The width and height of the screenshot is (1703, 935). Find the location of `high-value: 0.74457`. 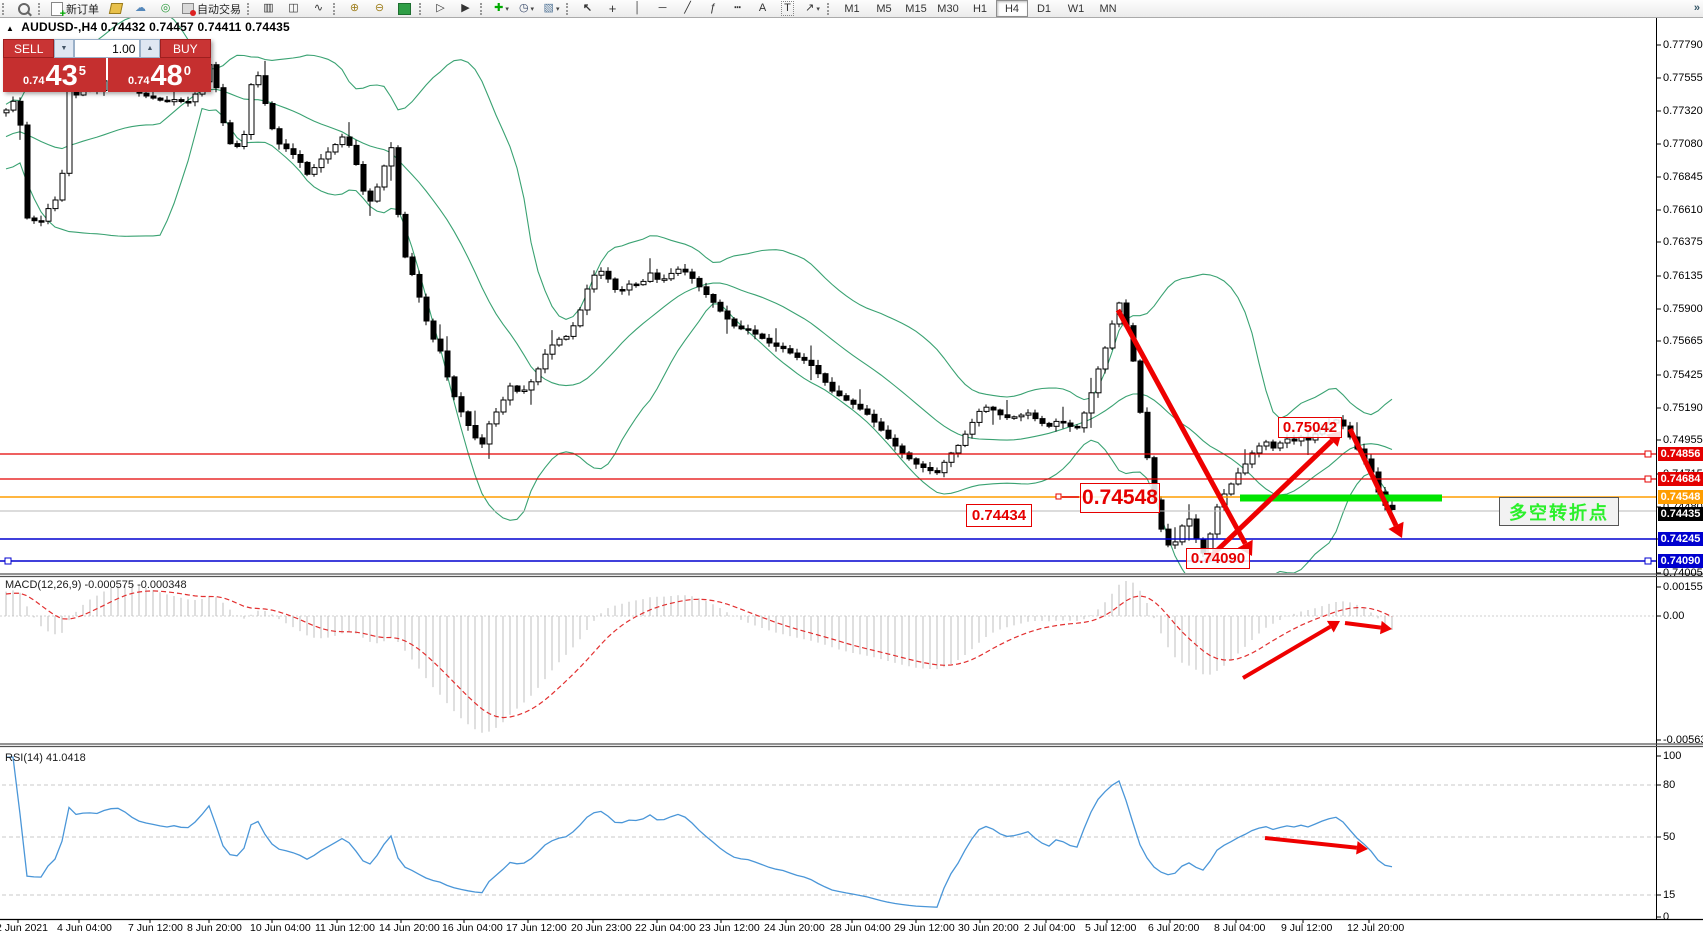

high-value: 0.74457 is located at coordinates (171, 27).